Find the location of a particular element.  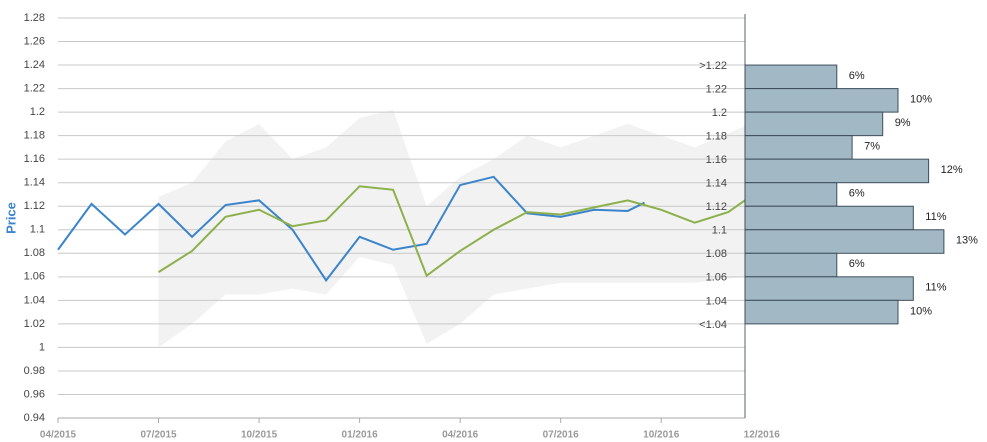

hist-category-label: 1.14 is located at coordinates (716, 184).